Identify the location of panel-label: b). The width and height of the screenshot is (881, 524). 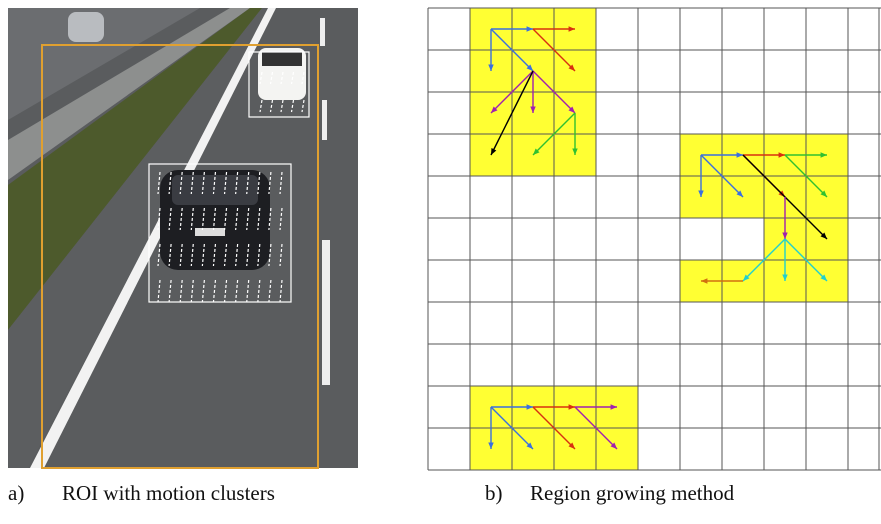
(494, 493).